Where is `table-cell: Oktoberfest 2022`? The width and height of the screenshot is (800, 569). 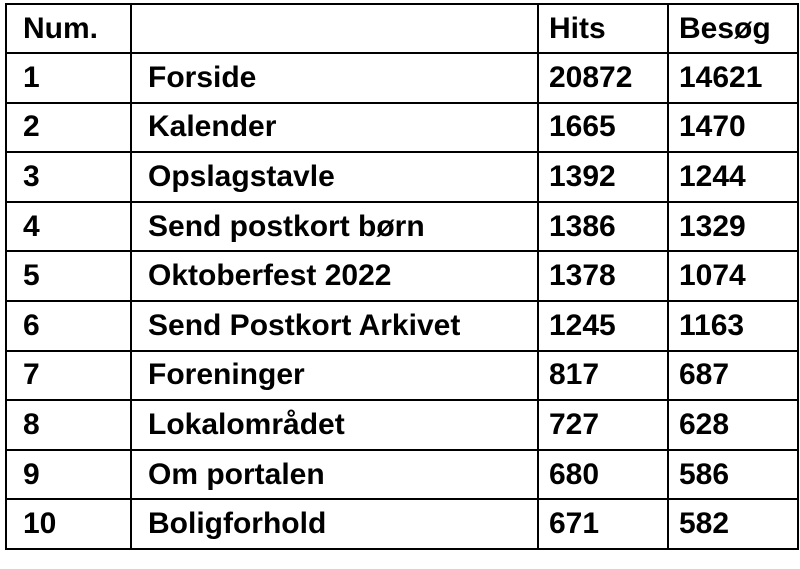
table-cell: Oktoberfest 2022 is located at coordinates (334, 276).